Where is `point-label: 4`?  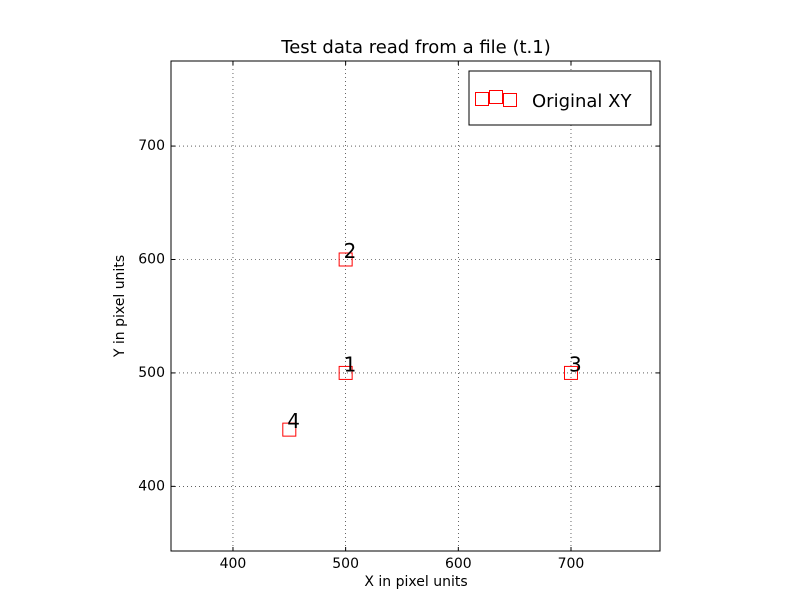 point-label: 4 is located at coordinates (293, 421).